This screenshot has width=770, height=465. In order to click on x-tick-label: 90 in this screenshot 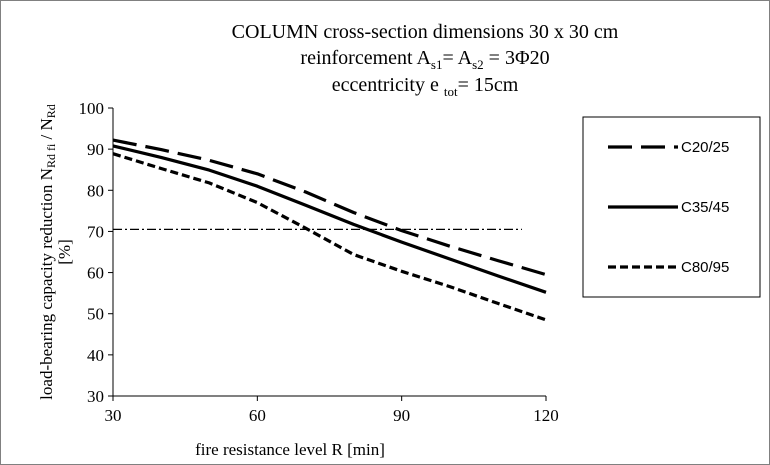, I will do `click(401, 415)`.